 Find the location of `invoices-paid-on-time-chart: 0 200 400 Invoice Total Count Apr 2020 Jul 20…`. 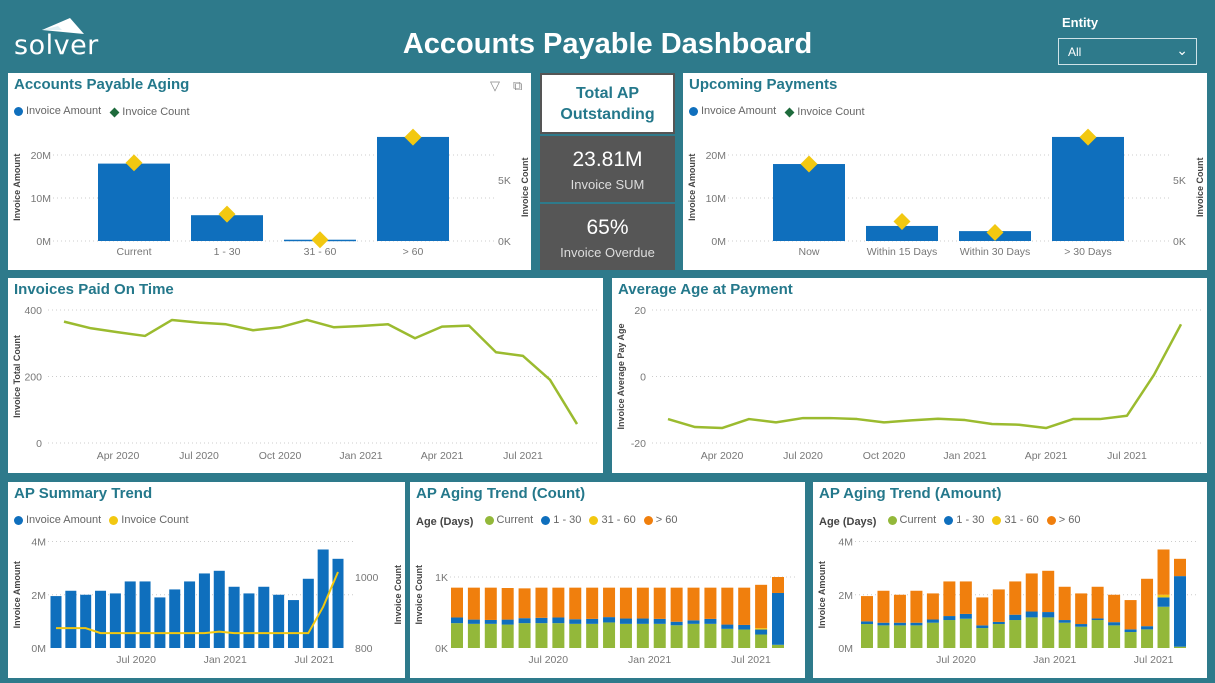

invoices-paid-on-time-chart: 0 200 400 Invoice Total Count Apr 2020 Jul 20… is located at coordinates (305, 383).